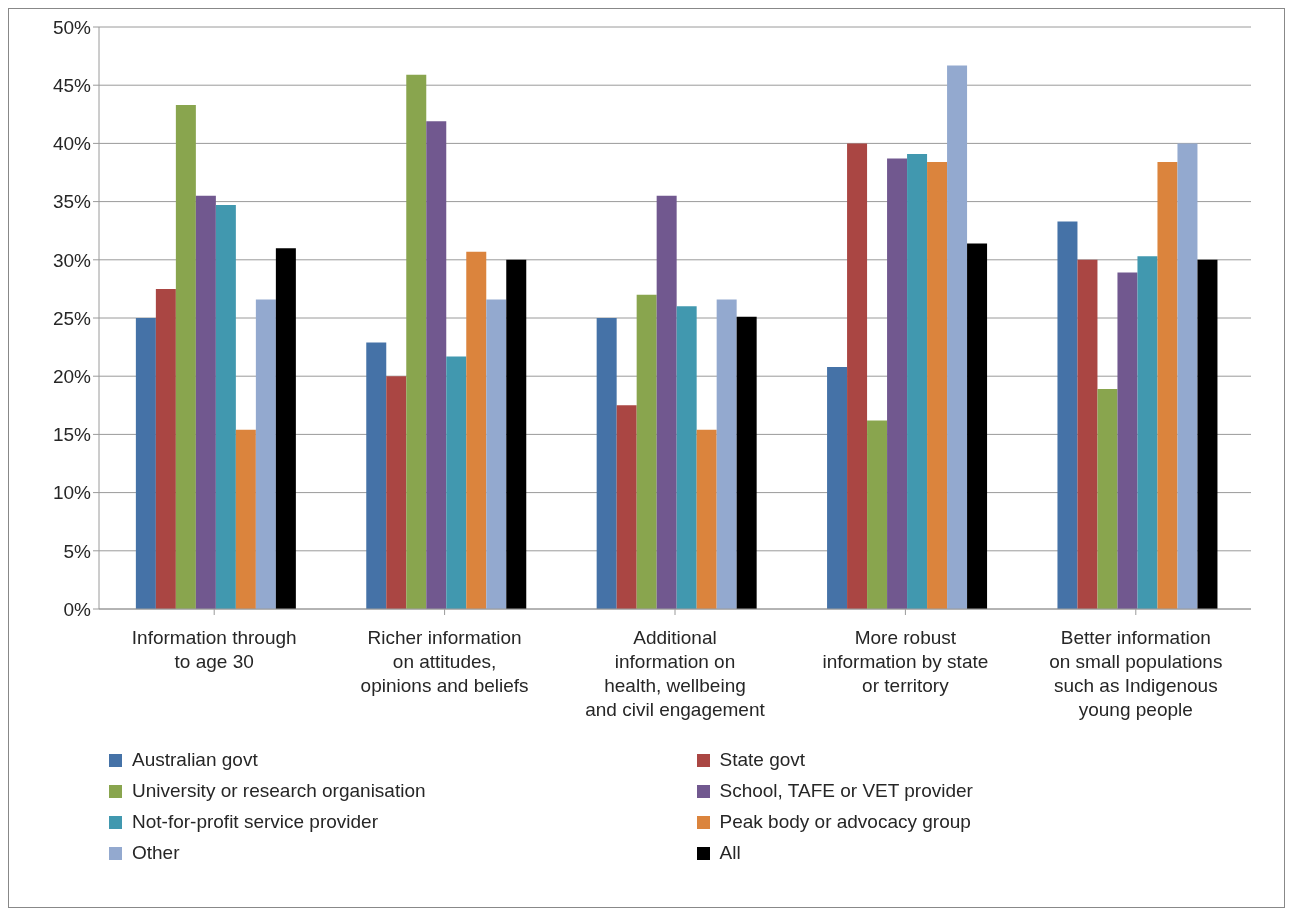 The image size is (1295, 924). What do you see at coordinates (72, 435) in the screenshot?
I see `y-tick-label: 15%` at bounding box center [72, 435].